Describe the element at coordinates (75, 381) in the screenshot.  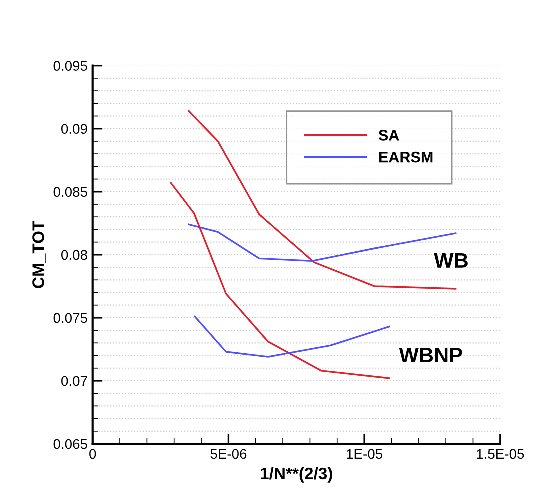
I see `y-tick-label: 0.07` at that location.